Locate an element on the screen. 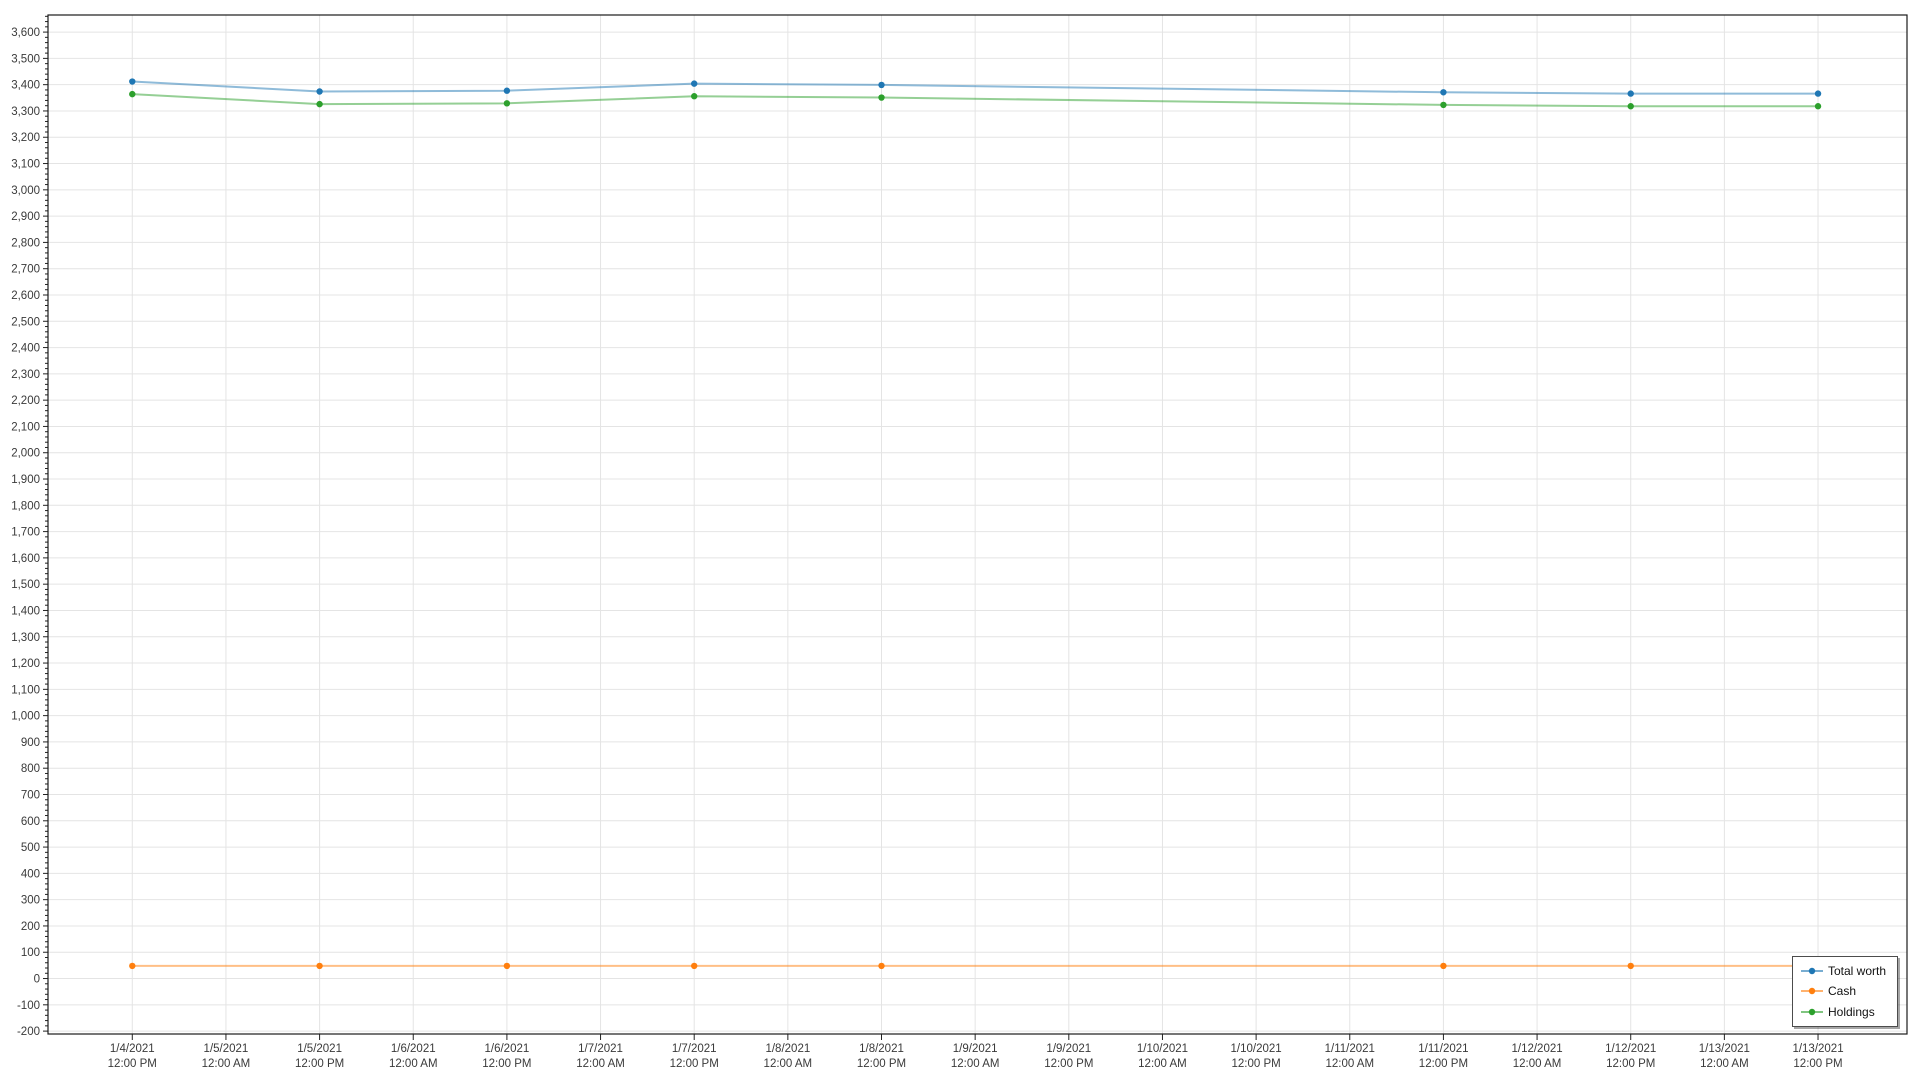  legend-label-holdings: Holdings is located at coordinates (1851, 1011).